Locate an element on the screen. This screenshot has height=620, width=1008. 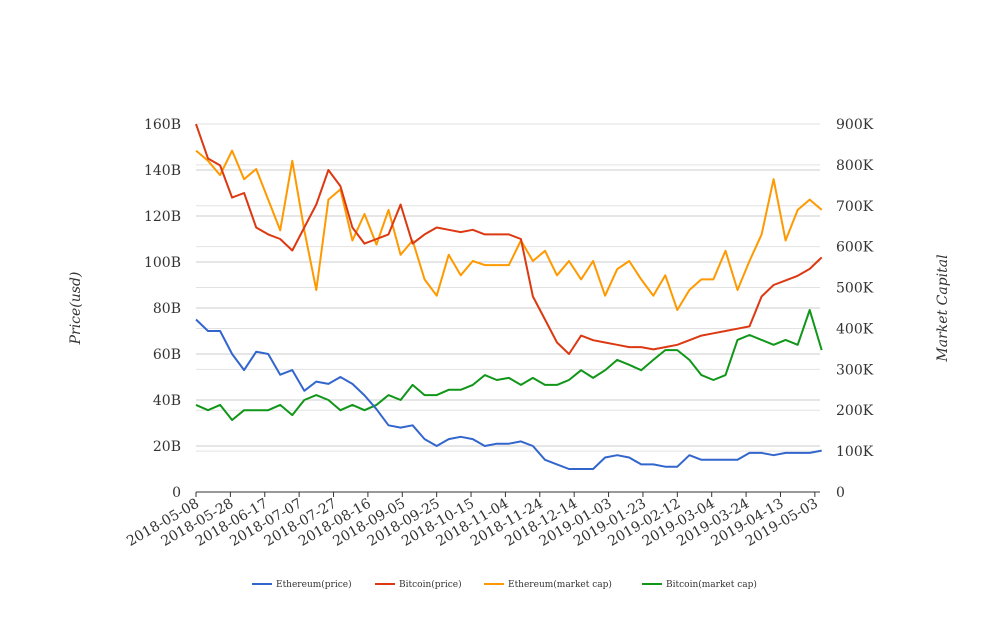
right-axis-title: Market Capital is located at coordinates (943, 308).